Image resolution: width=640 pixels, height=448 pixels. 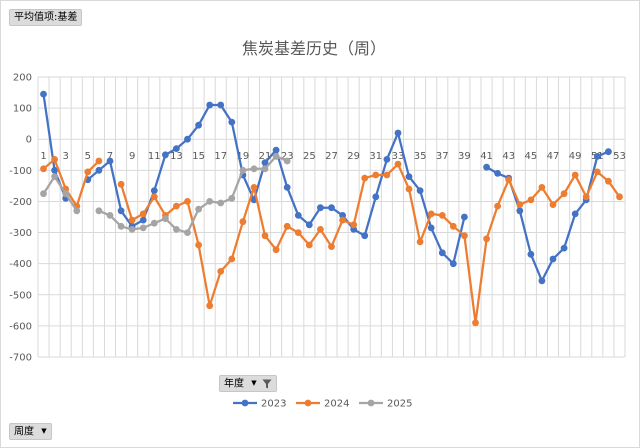 What do you see at coordinates (20, 202) in the screenshot?
I see `y-tick-label: -200` at bounding box center [20, 202].